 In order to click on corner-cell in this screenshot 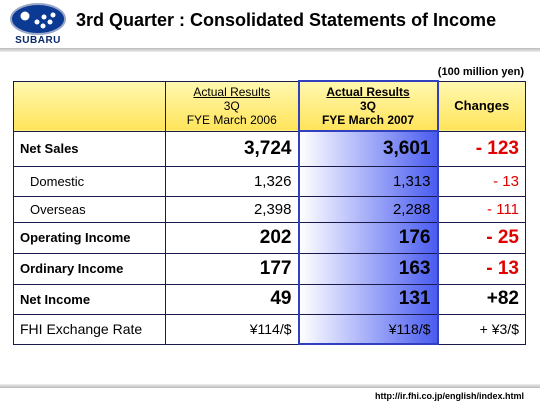, I will do `click(89, 106)`.